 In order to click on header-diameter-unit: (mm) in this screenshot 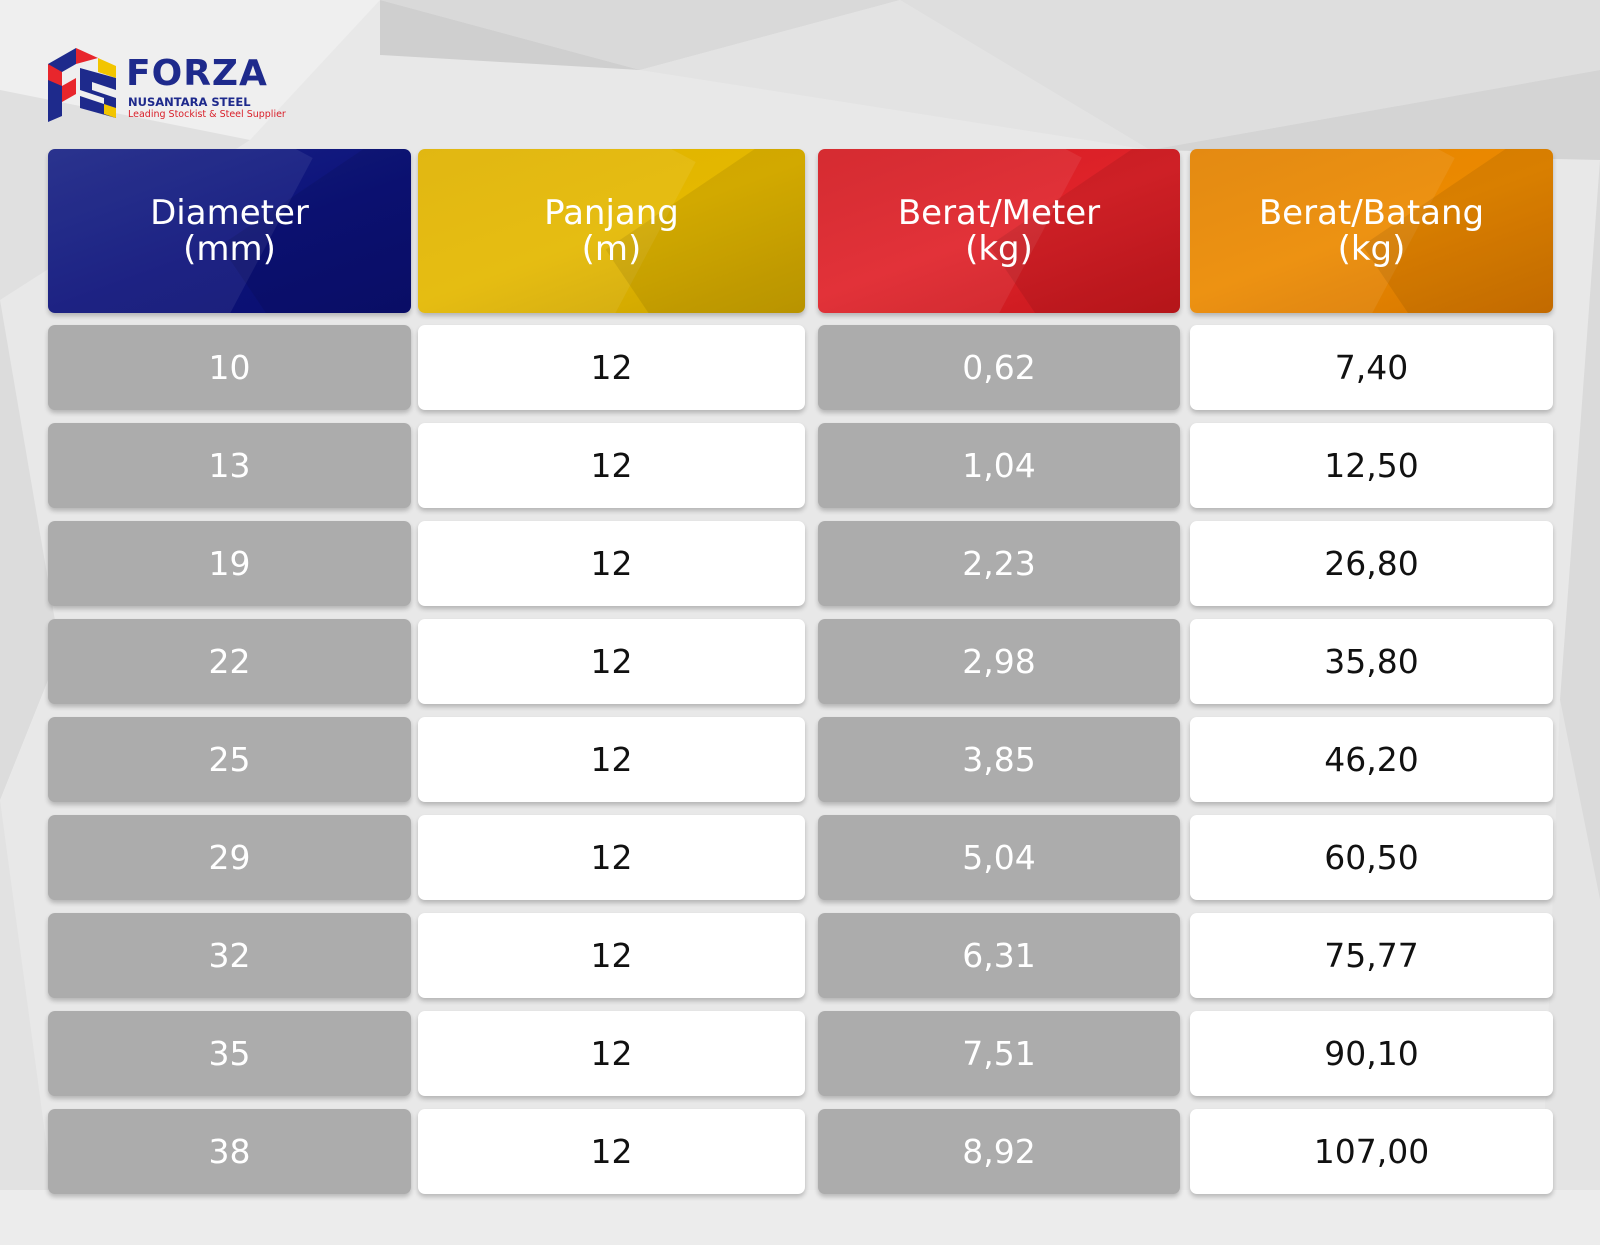, I will do `click(229, 249)`.